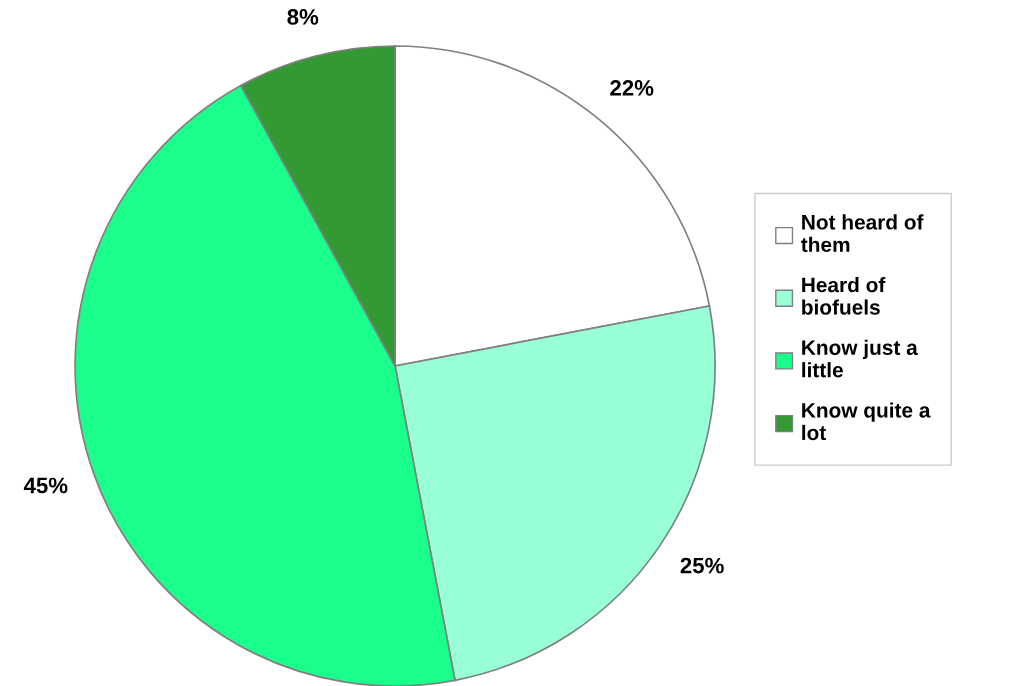  What do you see at coordinates (702, 565) in the screenshot?
I see `data-label: 25%` at bounding box center [702, 565].